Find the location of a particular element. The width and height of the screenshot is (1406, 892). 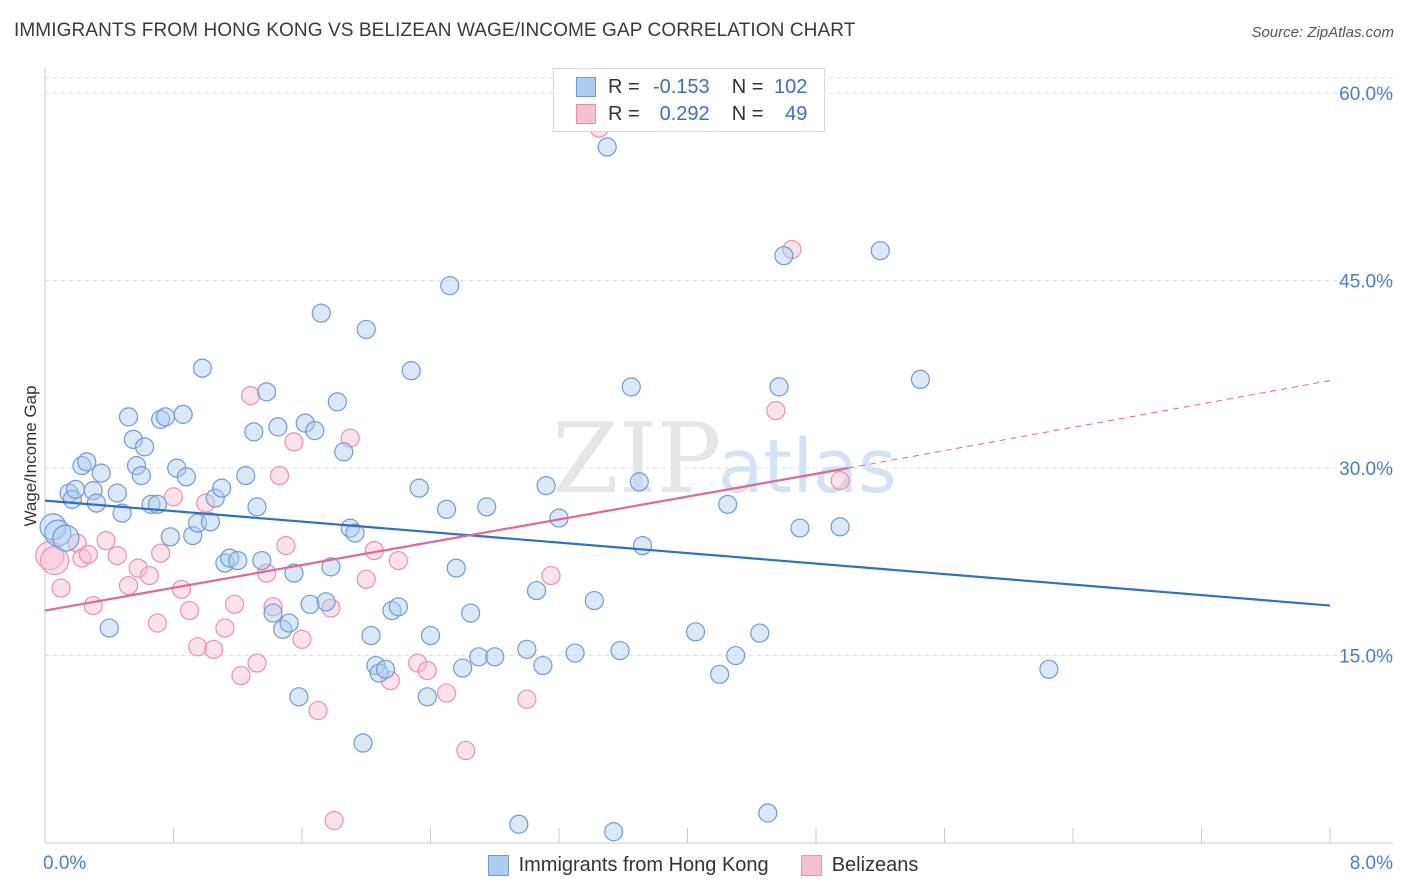

source-label: Source: ZipAtlas.com is located at coordinates (1322, 32).